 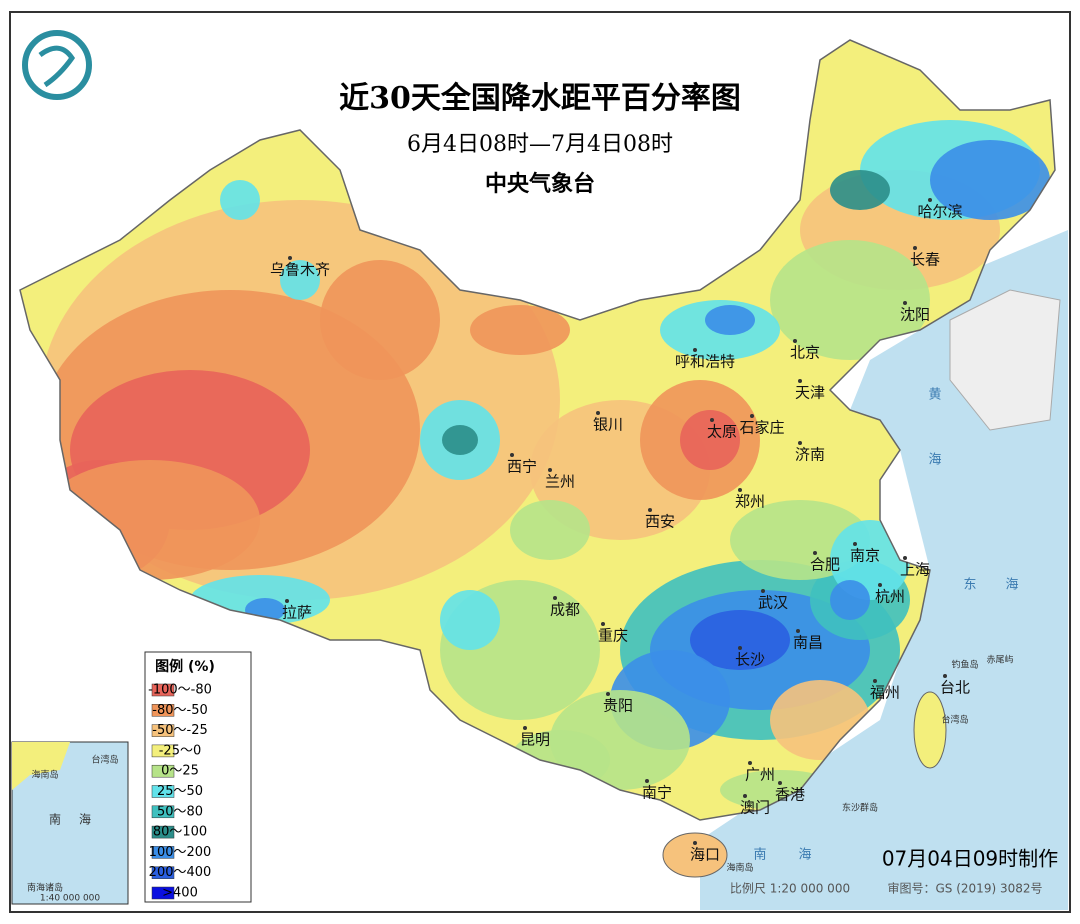 What do you see at coordinates (300, 270) in the screenshot?
I see `city-label: 乌鲁木齐` at bounding box center [300, 270].